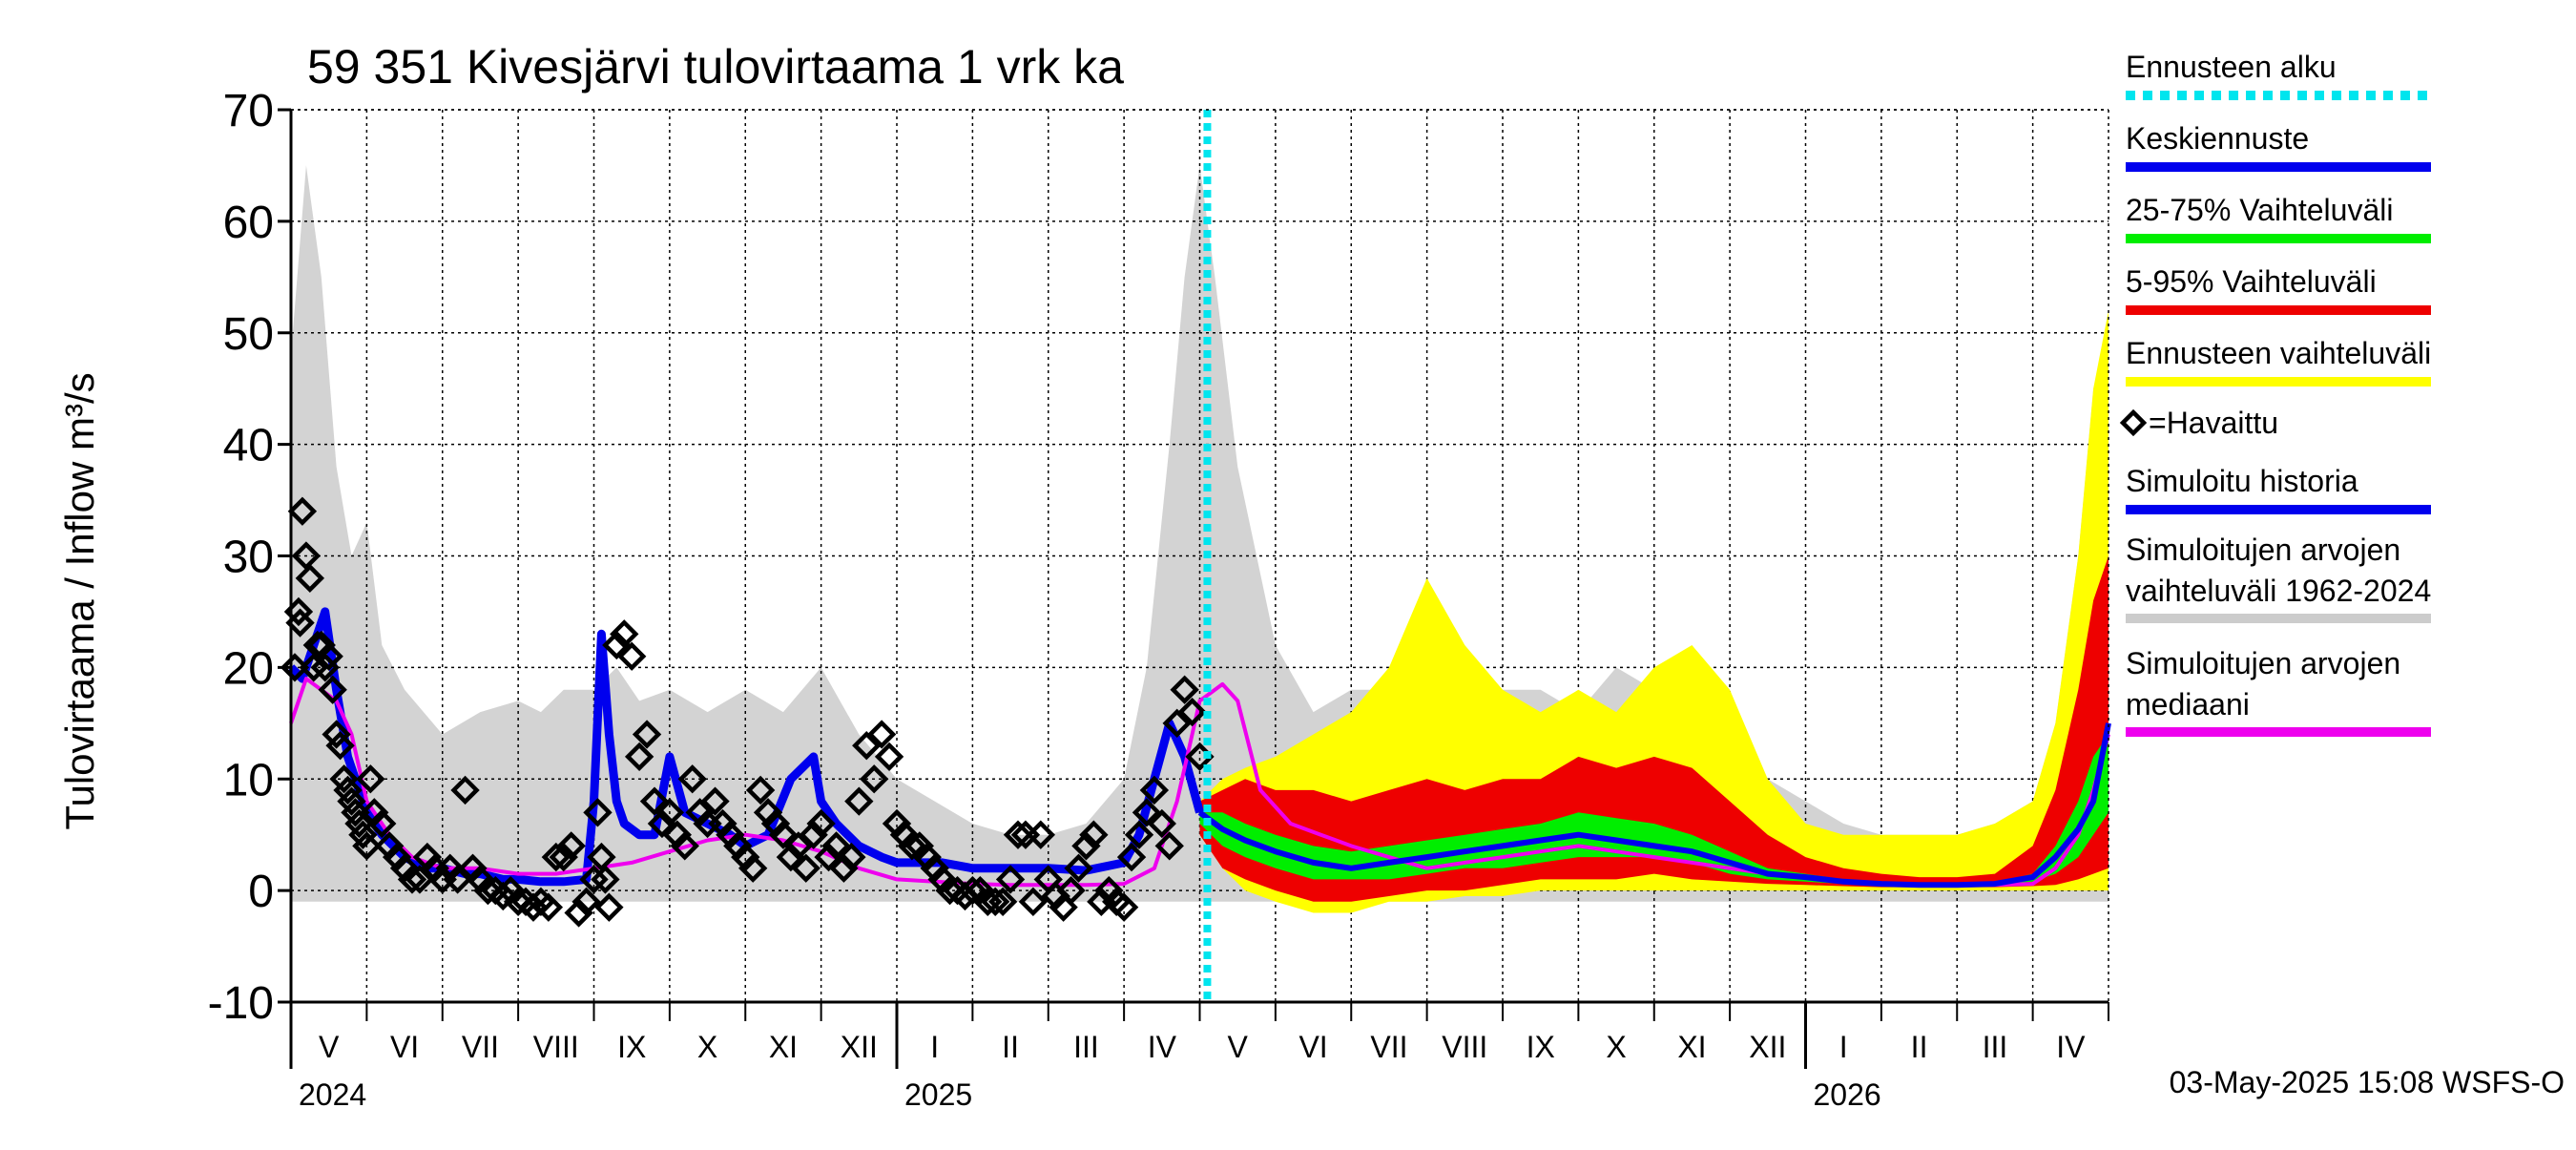 This screenshot has height=1150, width=2576. What do you see at coordinates (261, 892) in the screenshot?
I see `y-tick-label: 0` at bounding box center [261, 892].